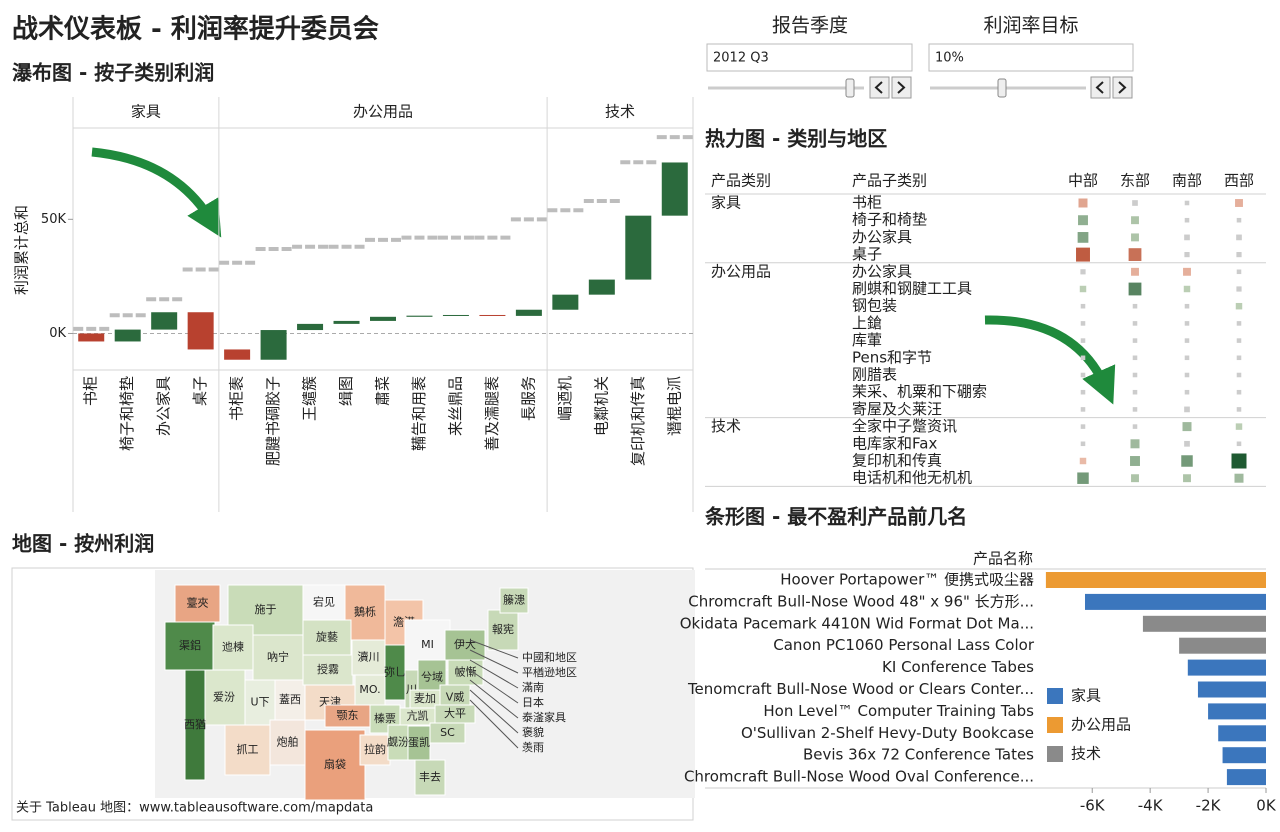 Image resolution: width=1280 pixels, height=832 pixels. Describe the element at coordinates (949, 58) in the screenshot. I see `input-value: 10%` at that location.